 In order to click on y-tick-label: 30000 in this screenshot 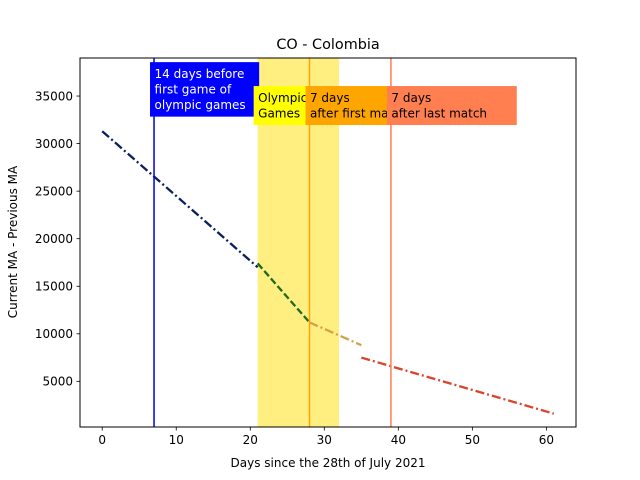, I will do `click(54, 144)`.